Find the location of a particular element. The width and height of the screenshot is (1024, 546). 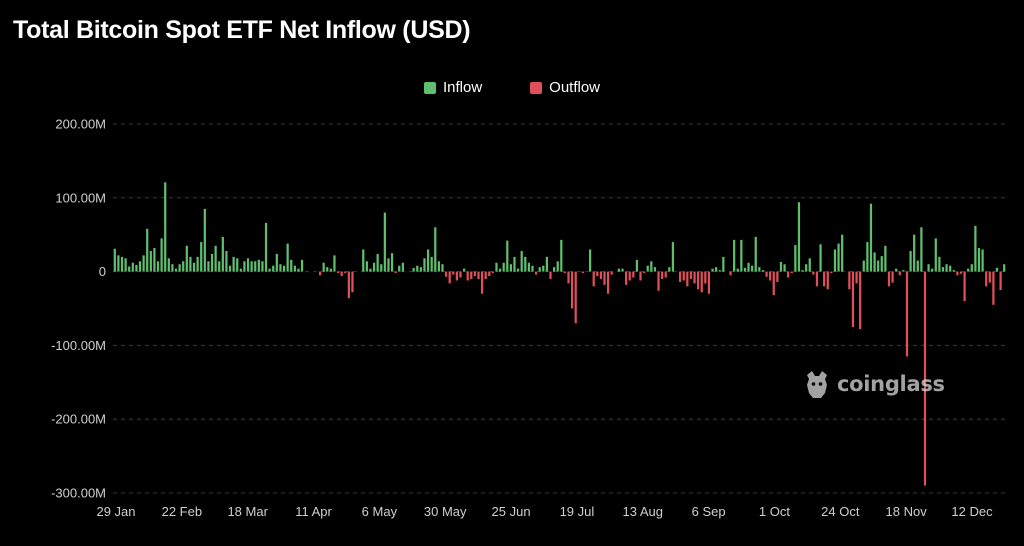

x-tick-label: 25 Jun is located at coordinates (511, 511).